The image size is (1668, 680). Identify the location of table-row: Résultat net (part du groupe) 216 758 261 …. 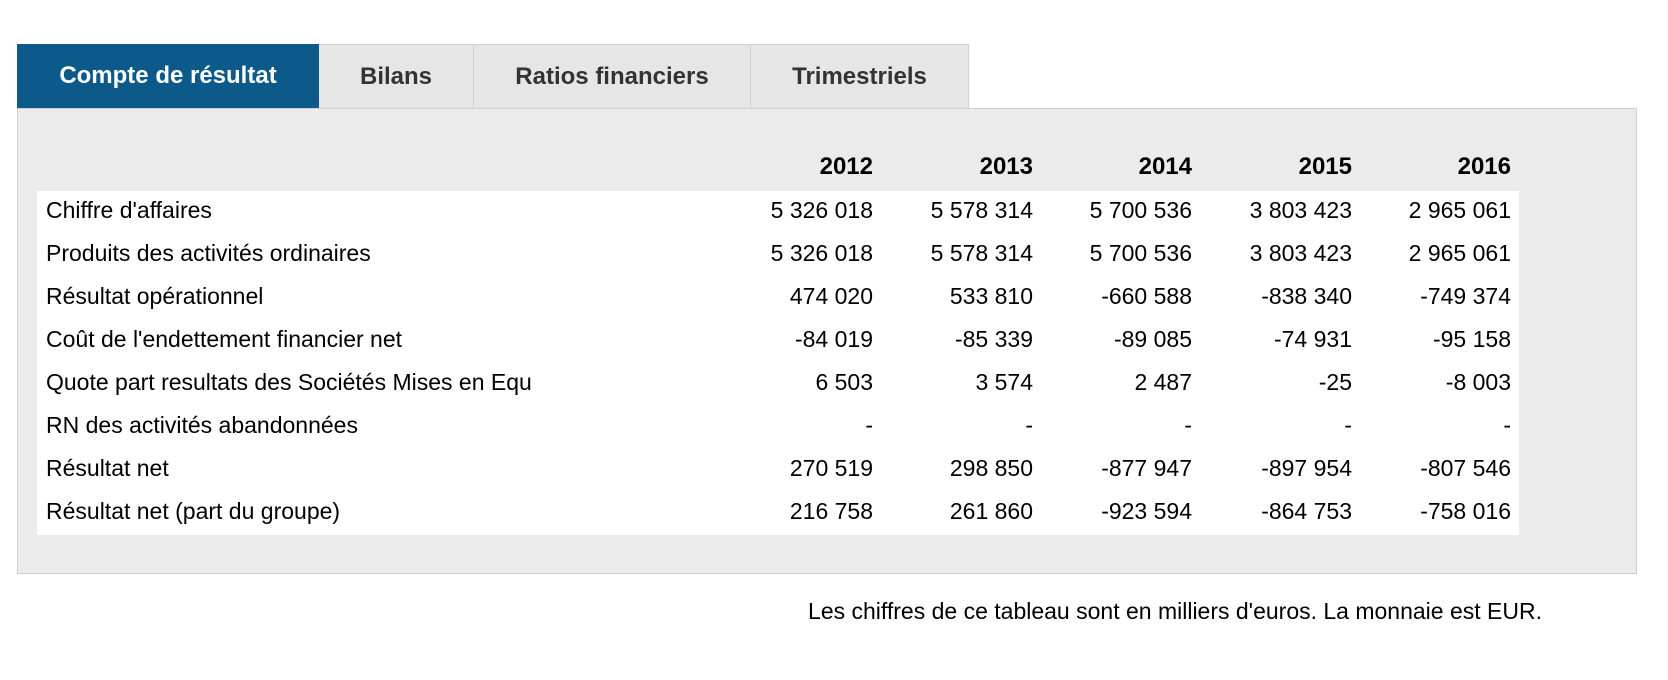
(778, 513).